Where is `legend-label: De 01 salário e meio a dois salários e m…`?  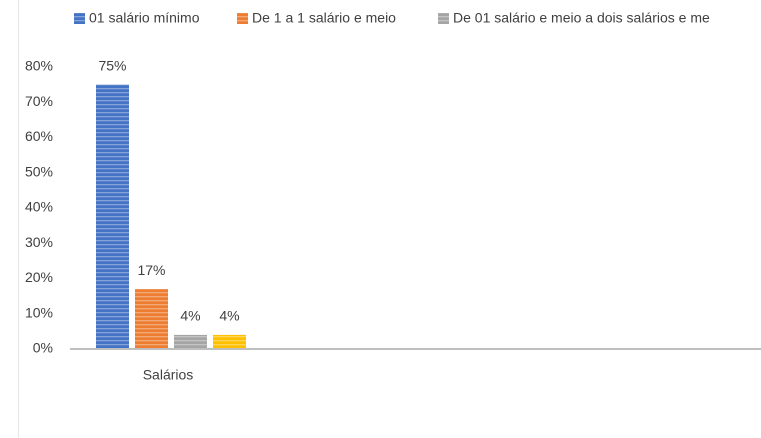 legend-label: De 01 salário e meio a dois salários e m… is located at coordinates (581, 18).